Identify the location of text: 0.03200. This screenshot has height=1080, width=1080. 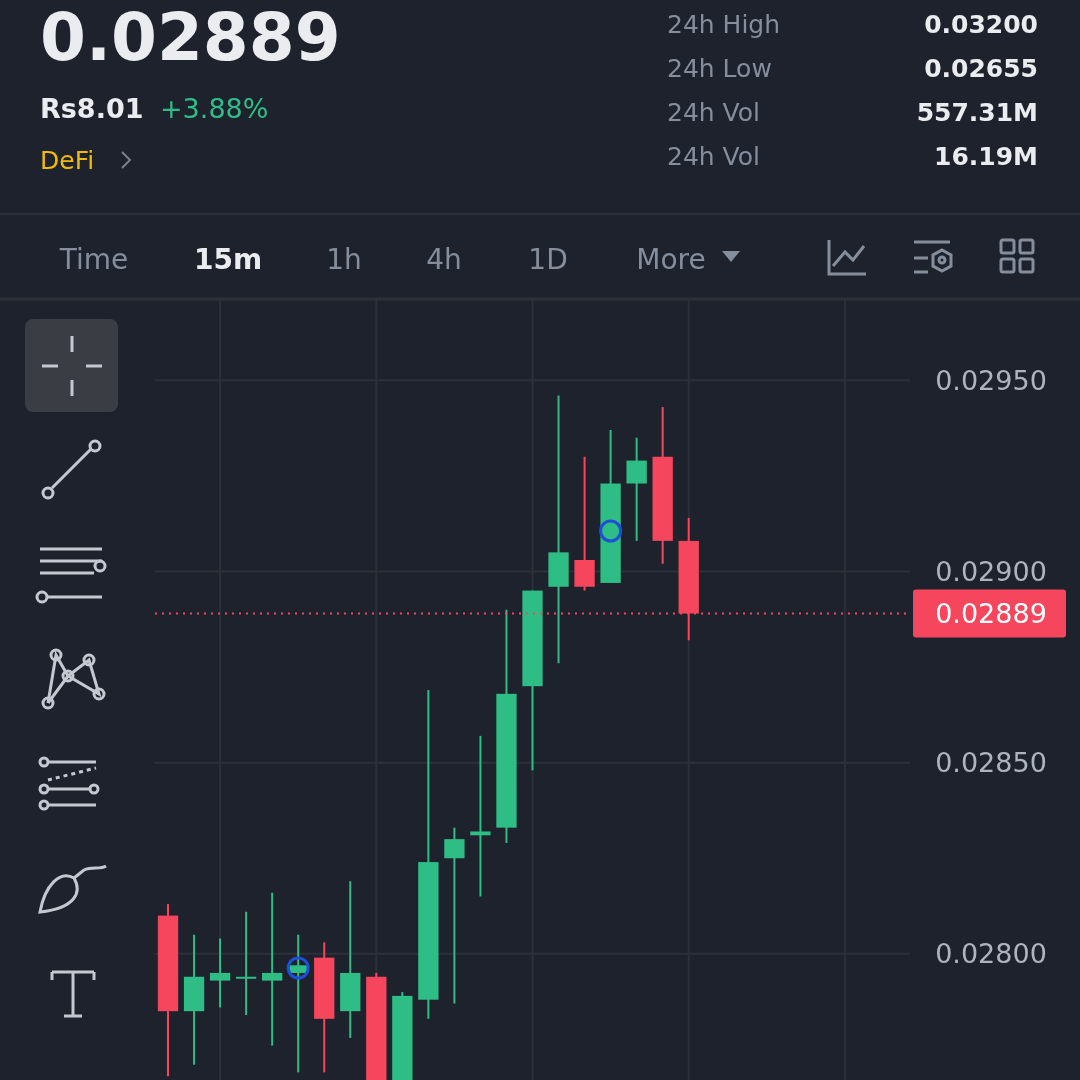
(981, 24).